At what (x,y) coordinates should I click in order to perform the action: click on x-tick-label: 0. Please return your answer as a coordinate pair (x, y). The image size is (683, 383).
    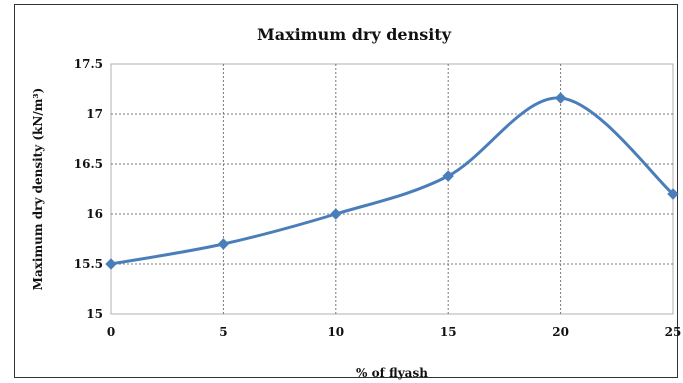
    Looking at the image, I should click on (111, 332).